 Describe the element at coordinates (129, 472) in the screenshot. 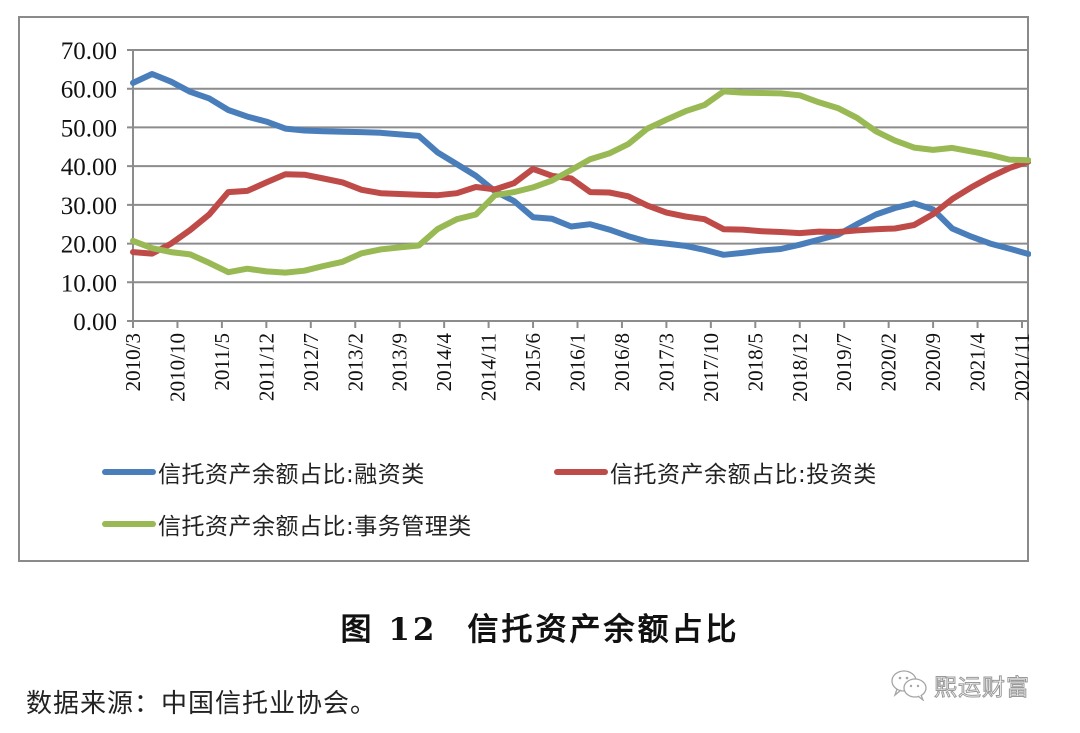

I see `legend-swatch-blue-icon` at that location.